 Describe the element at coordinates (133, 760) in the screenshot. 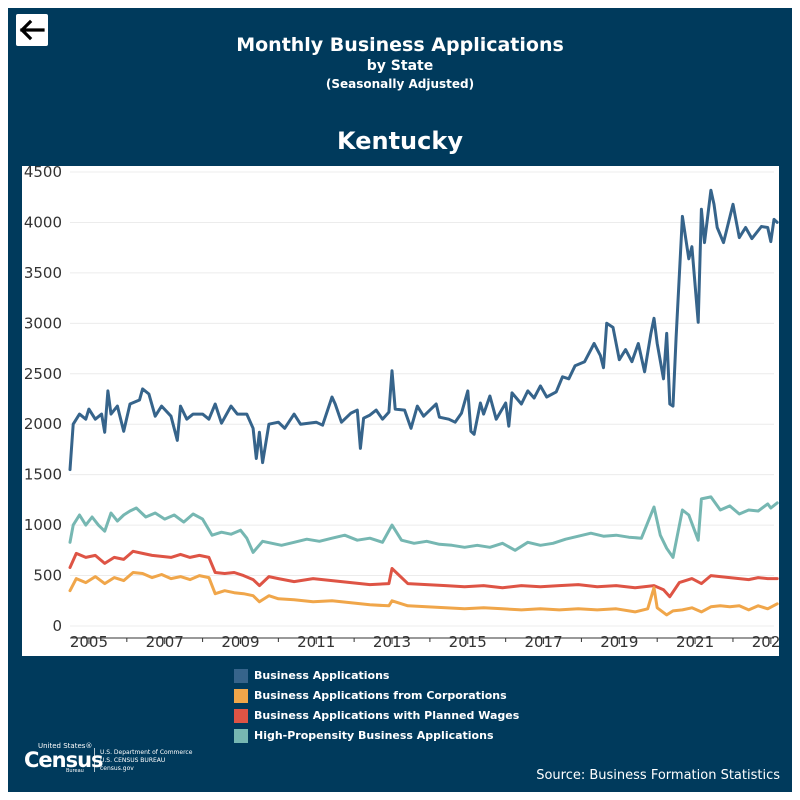

I see `logo-dept-line: U.S. CENSUS BUREAU` at that location.